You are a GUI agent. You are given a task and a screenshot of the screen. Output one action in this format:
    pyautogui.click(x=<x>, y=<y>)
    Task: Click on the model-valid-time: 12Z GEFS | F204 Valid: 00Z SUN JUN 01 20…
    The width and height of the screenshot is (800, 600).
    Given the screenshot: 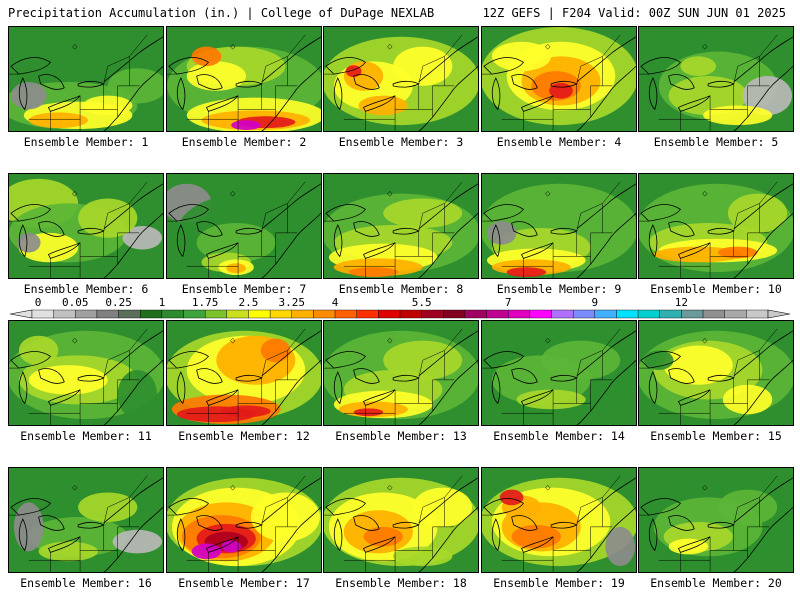 What is the action you would take?
    pyautogui.click(x=634, y=13)
    